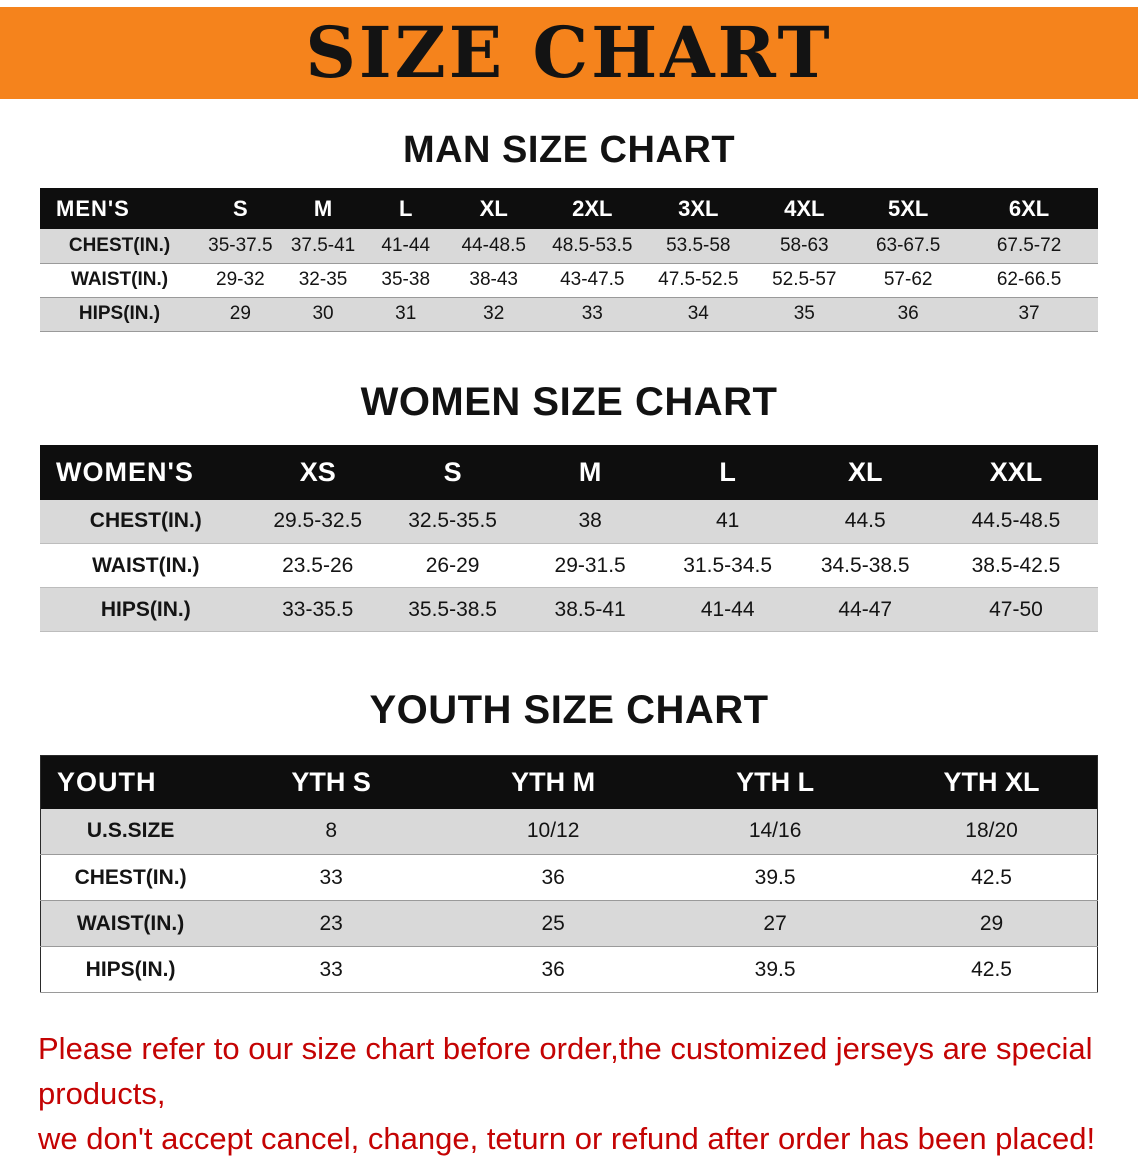  I want to click on table-cell: 29-31.5, so click(590, 565).